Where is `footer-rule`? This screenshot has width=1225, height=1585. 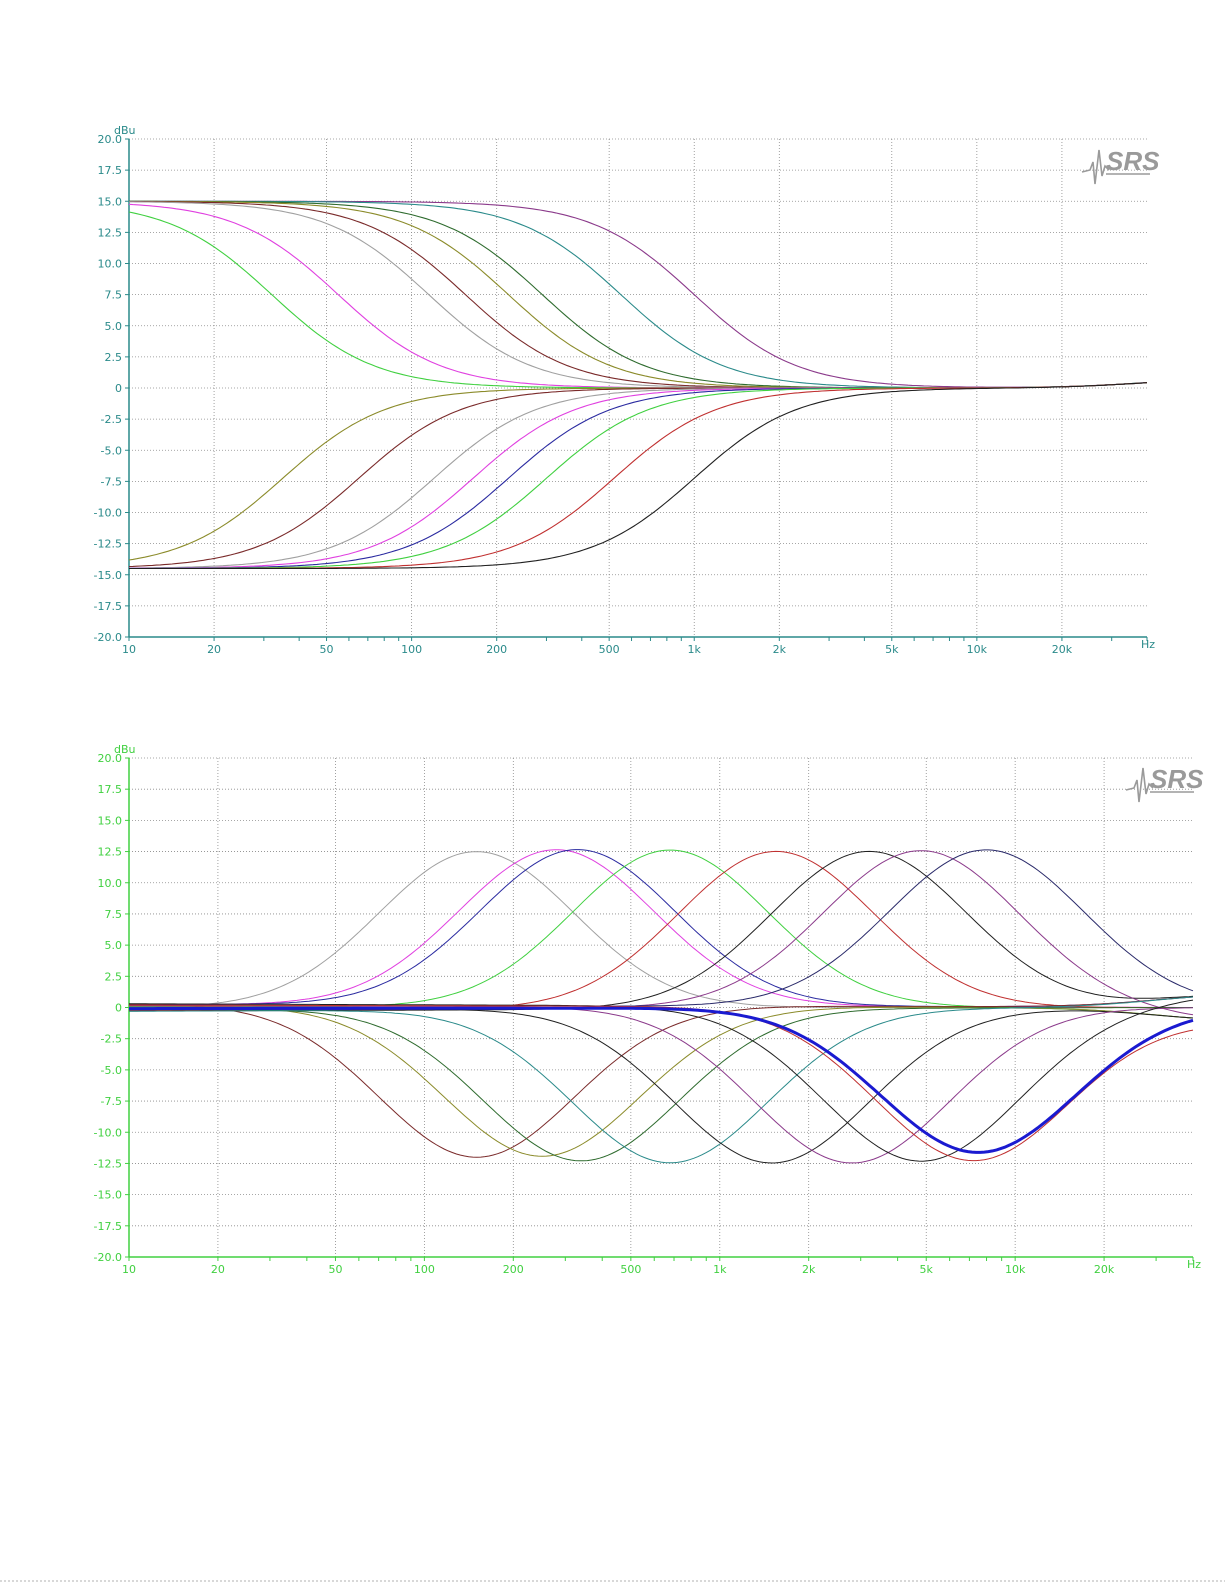 footer-rule is located at coordinates (612, 1581).